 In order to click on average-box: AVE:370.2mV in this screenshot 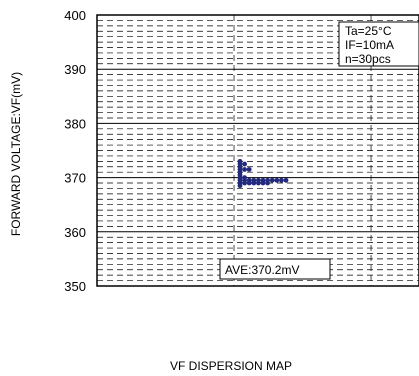, I will do `click(275, 269)`.